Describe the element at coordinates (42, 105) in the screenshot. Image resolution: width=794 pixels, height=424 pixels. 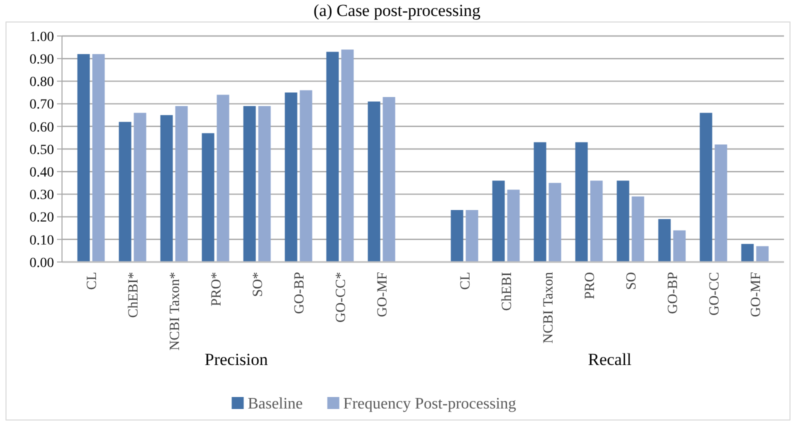
I see `y-tick-label: 0.70` at that location.